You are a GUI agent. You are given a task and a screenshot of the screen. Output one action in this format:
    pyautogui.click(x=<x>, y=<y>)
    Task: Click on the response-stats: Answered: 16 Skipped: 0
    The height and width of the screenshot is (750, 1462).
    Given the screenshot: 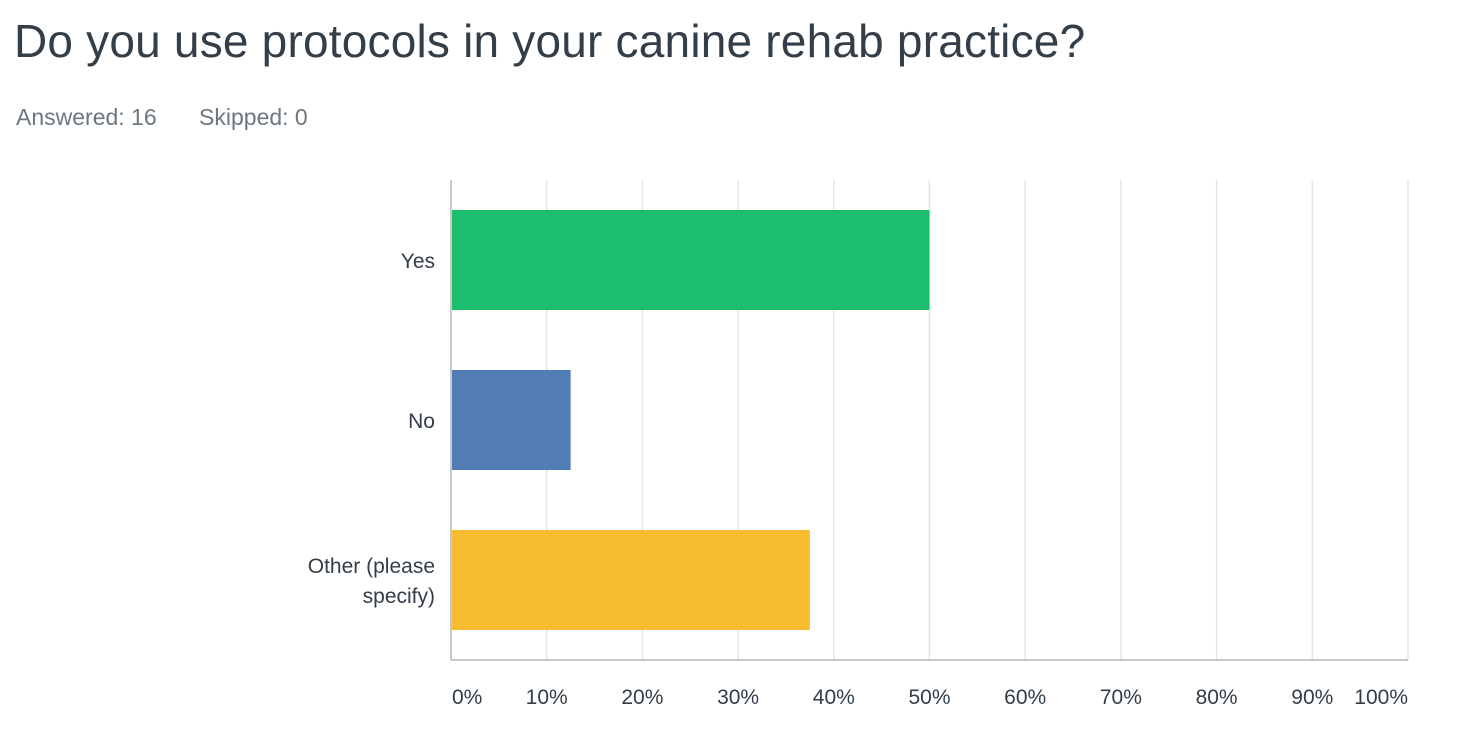 What is the action you would take?
    pyautogui.click(x=180, y=117)
    